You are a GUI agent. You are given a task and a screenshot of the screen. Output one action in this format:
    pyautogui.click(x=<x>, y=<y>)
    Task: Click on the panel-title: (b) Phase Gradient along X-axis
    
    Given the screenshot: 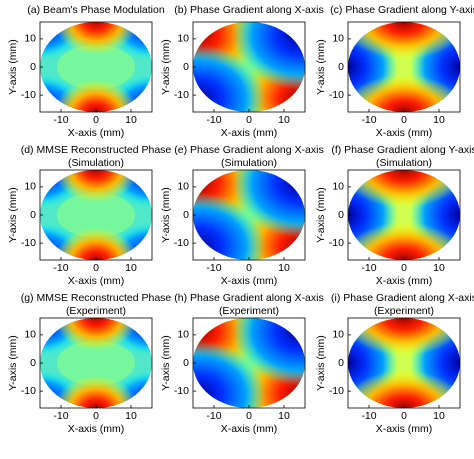 What is the action you would take?
    pyautogui.click(x=248, y=10)
    